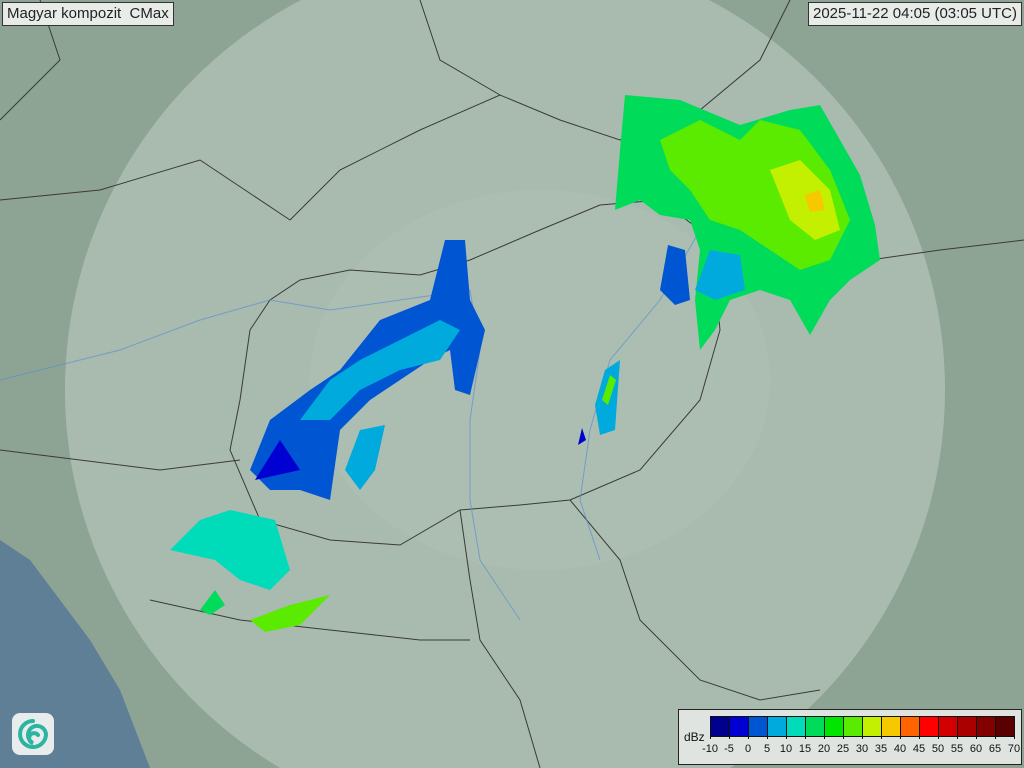 The height and width of the screenshot is (768, 1024). Describe the element at coordinates (843, 749) in the screenshot. I see `legend-tick-label: 25` at that location.